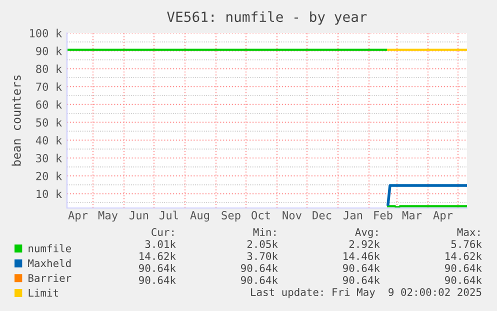 This screenshot has height=311, width=497. I want to click on text: Cur:, so click(163, 232).